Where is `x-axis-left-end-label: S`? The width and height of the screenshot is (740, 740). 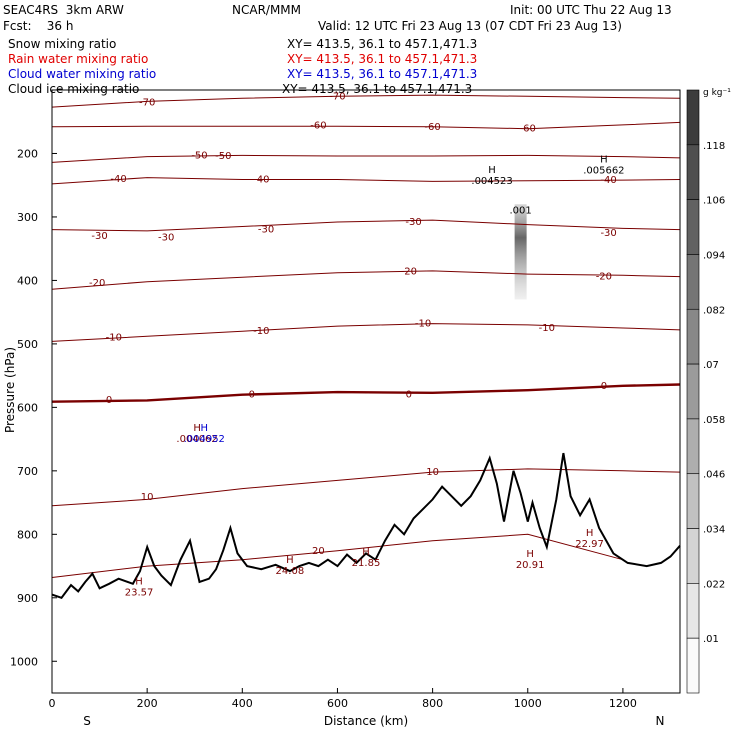
x-axis-left-end-label: S is located at coordinates (87, 721).